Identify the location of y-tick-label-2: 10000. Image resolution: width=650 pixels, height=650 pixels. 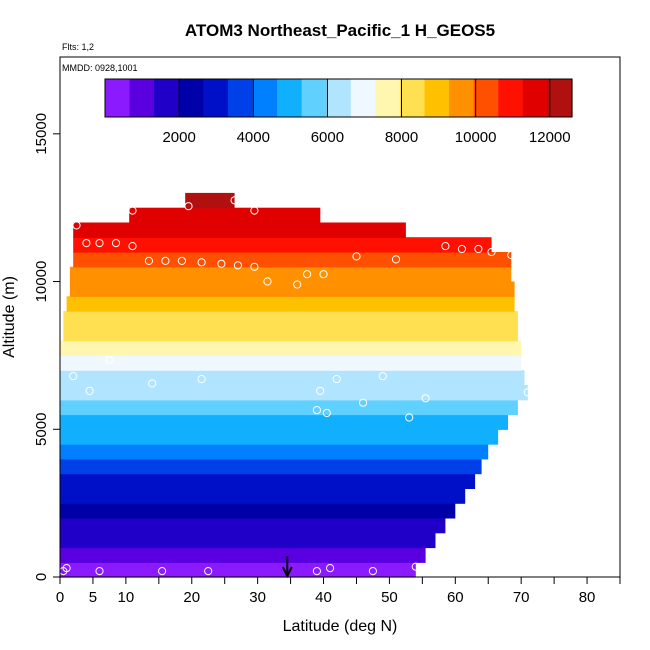
(41, 282).